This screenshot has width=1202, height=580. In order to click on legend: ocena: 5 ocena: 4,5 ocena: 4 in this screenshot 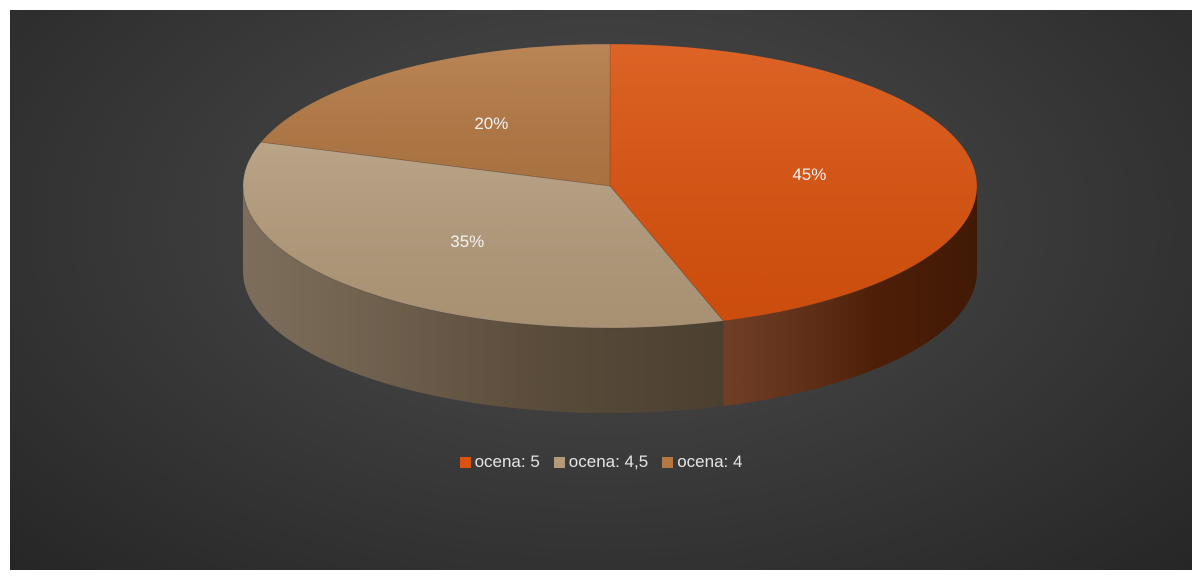, I will do `click(601, 462)`.